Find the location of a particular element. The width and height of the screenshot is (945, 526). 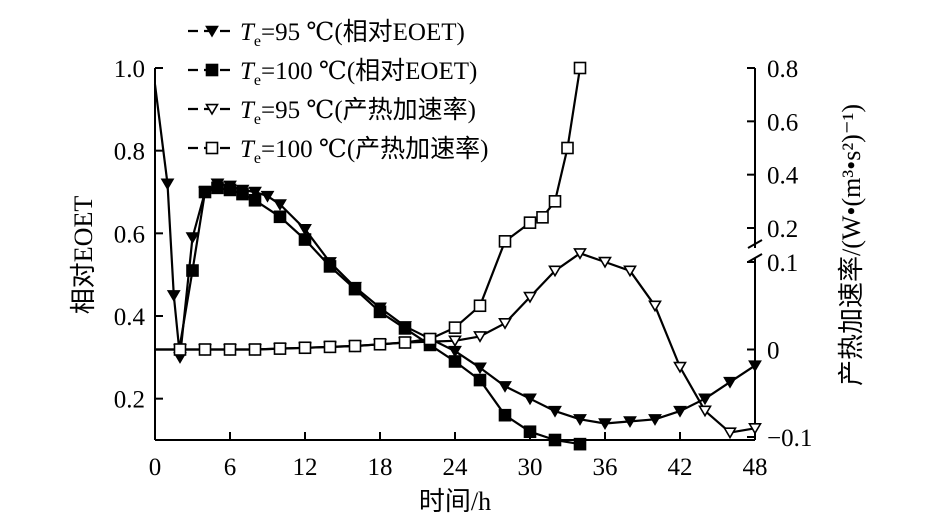

legend-label: Te=95 ℃(相对EOET) is located at coordinates (352, 34).